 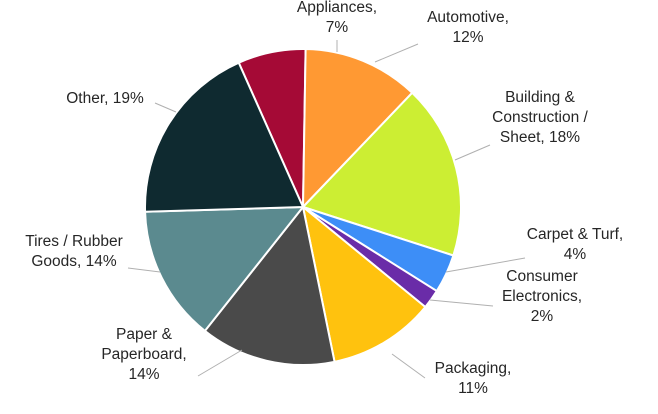 I want to click on pie-slice-building-construction-sheet, so click(x=381, y=174).